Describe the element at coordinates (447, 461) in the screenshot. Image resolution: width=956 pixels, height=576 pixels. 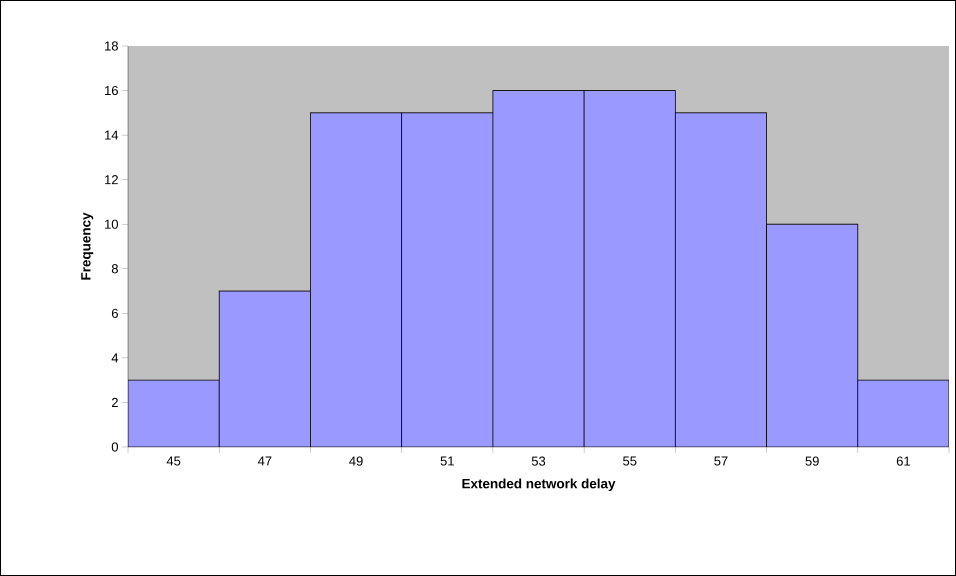
I see `x-tick-label: 51` at that location.